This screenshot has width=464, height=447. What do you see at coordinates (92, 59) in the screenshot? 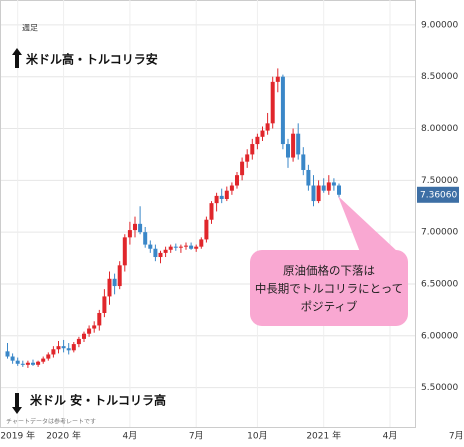
I see `annotation: 米ドル高・トルコリラ安` at bounding box center [92, 59].